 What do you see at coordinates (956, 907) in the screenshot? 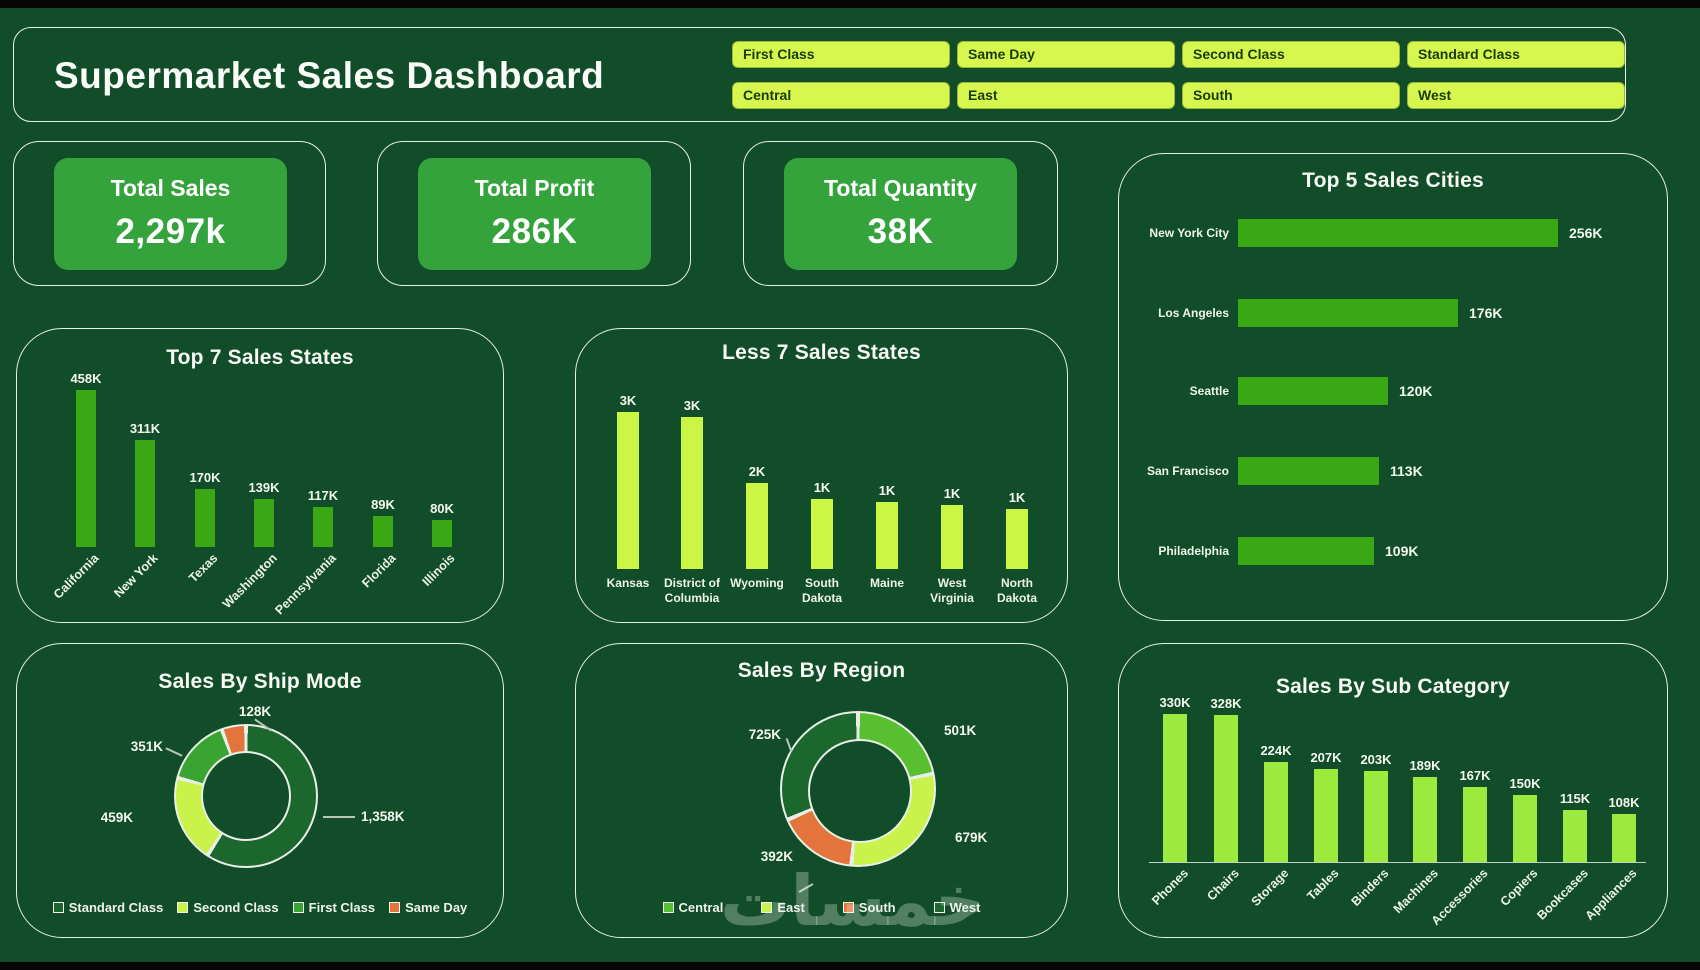
I see `legend-item-west: West` at bounding box center [956, 907].